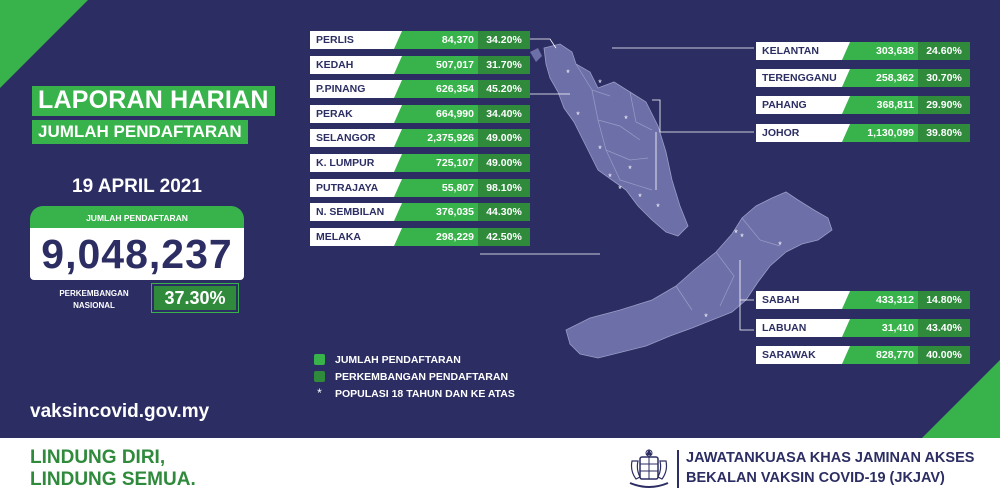  I want to click on state-row-selangor: SELANGOR 2,375,926 49.00%, so click(420, 138).